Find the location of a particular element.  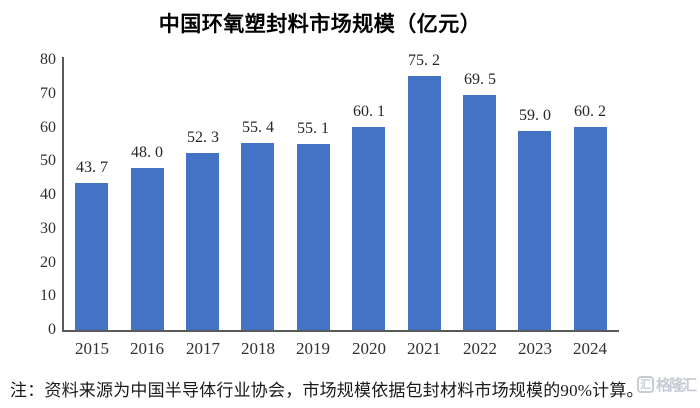

bar-value-label: 60. 2 is located at coordinates (590, 111).